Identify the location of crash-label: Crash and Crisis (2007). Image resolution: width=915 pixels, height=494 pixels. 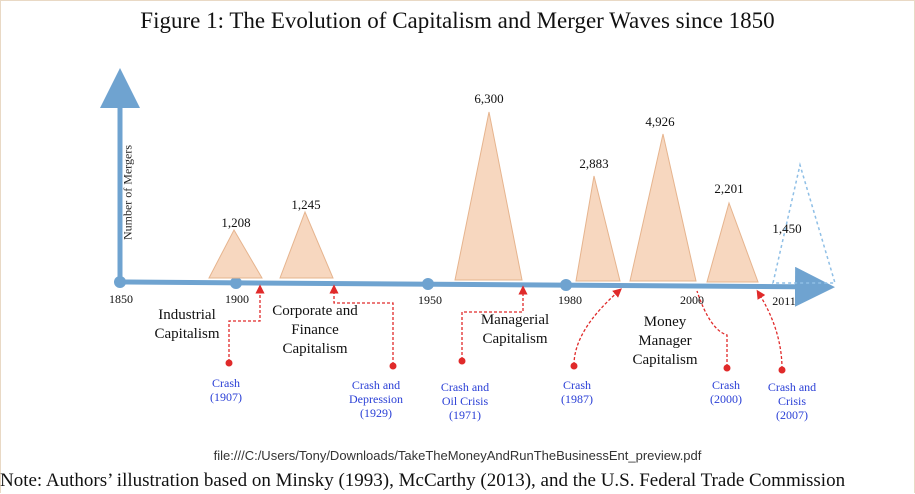
(792, 401).